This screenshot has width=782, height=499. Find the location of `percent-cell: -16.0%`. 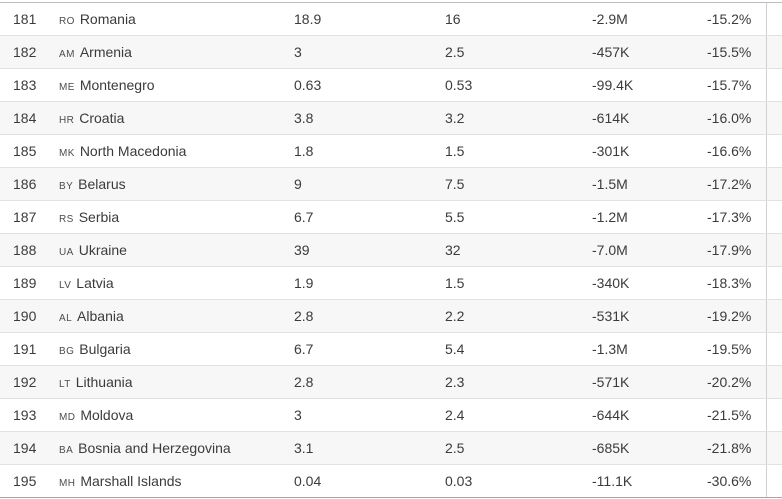

percent-cell: -16.0% is located at coordinates (729, 118).